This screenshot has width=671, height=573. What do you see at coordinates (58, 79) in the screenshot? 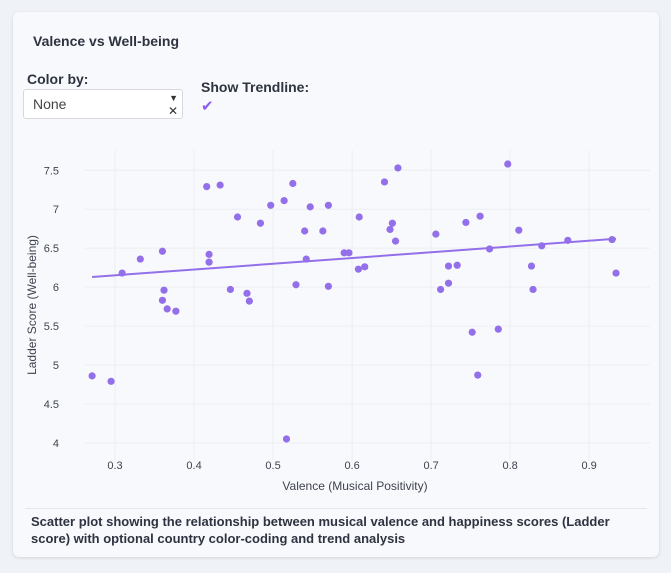
I see `color-by-label: Color by:` at bounding box center [58, 79].